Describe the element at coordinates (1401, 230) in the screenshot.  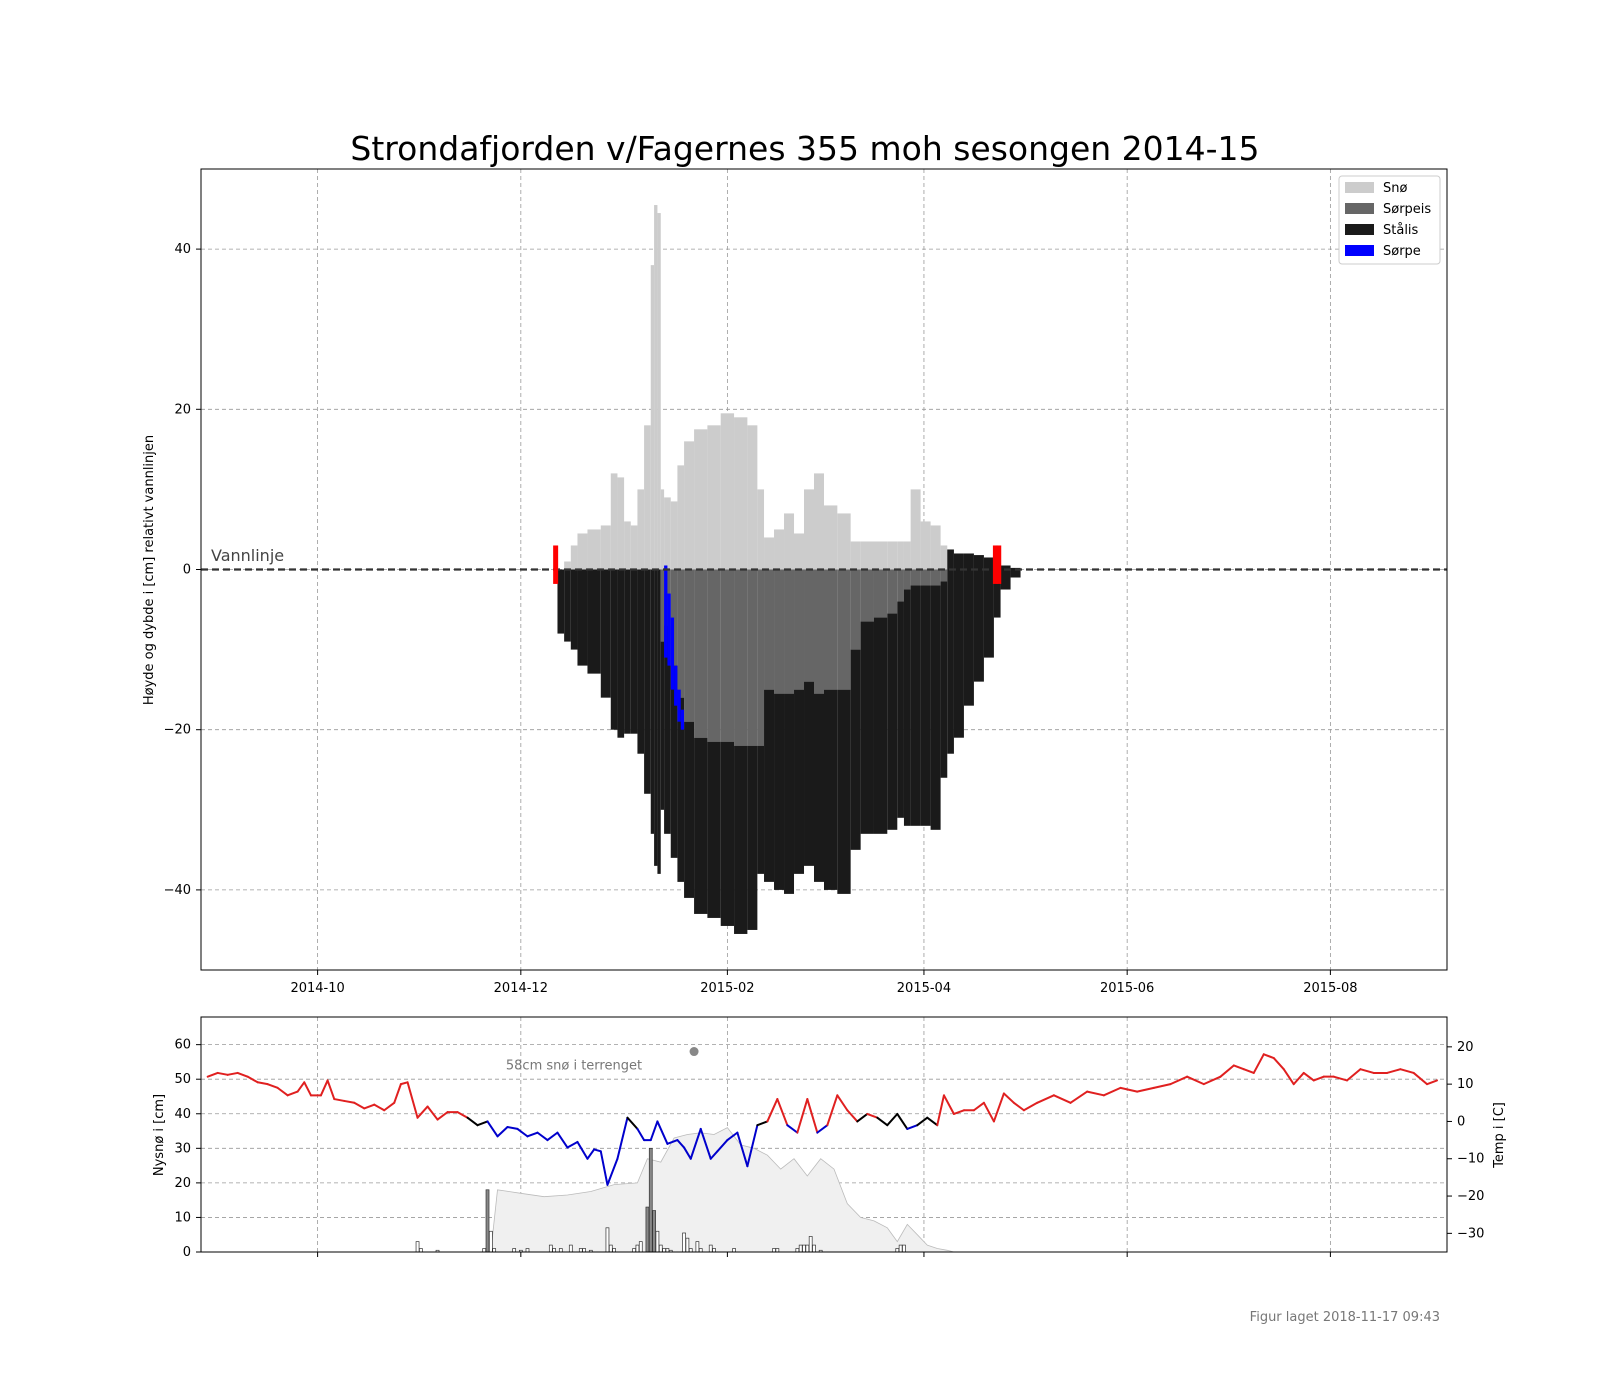
I see `legend-label: Stålis` at that location.